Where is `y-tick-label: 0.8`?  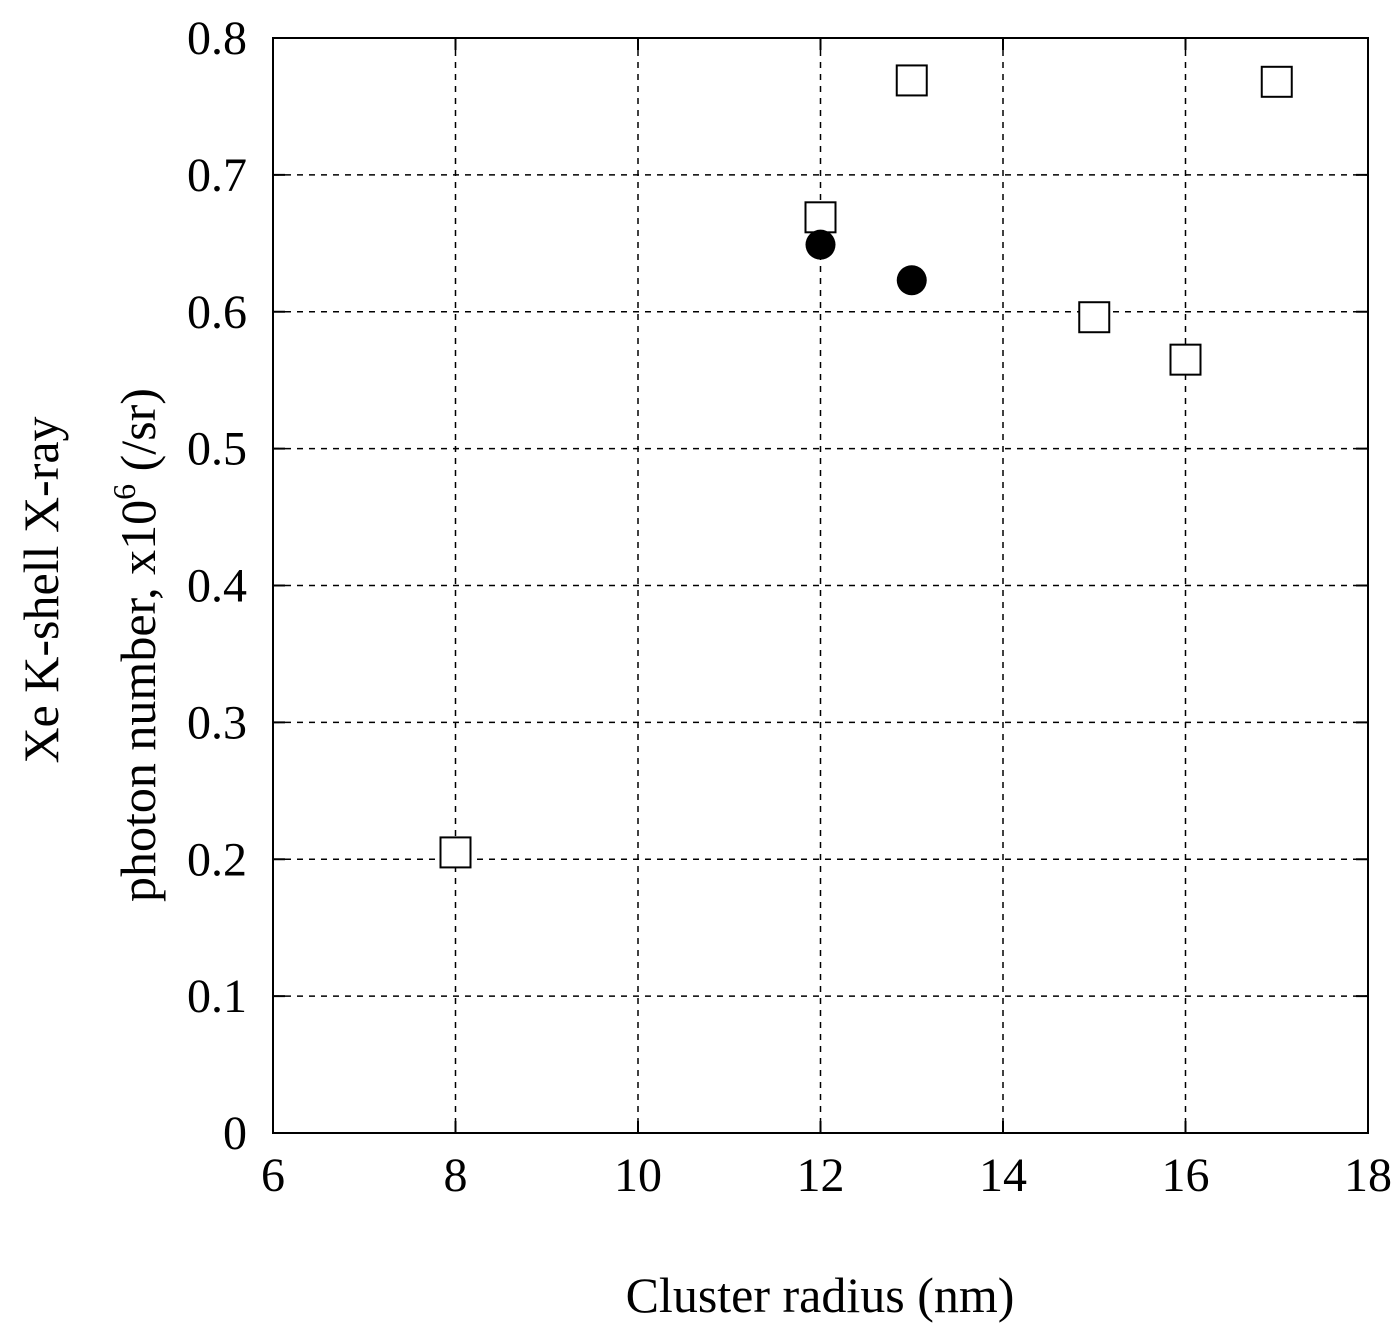
y-tick-label: 0.8 is located at coordinates (217, 38).